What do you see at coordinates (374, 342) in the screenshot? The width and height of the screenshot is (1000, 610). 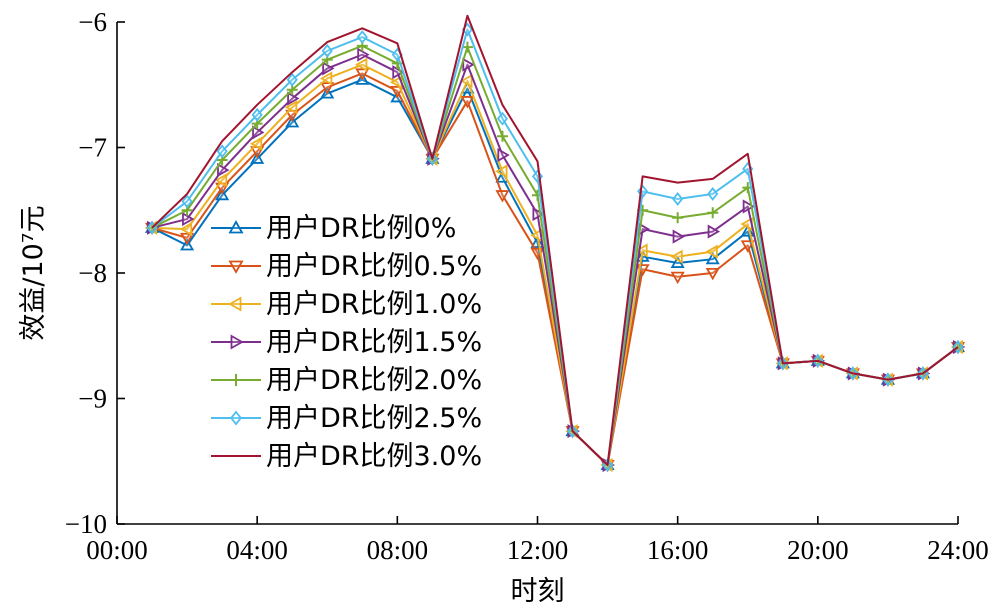 I see `legend-label: 用户DR比例1.5%` at bounding box center [374, 342].